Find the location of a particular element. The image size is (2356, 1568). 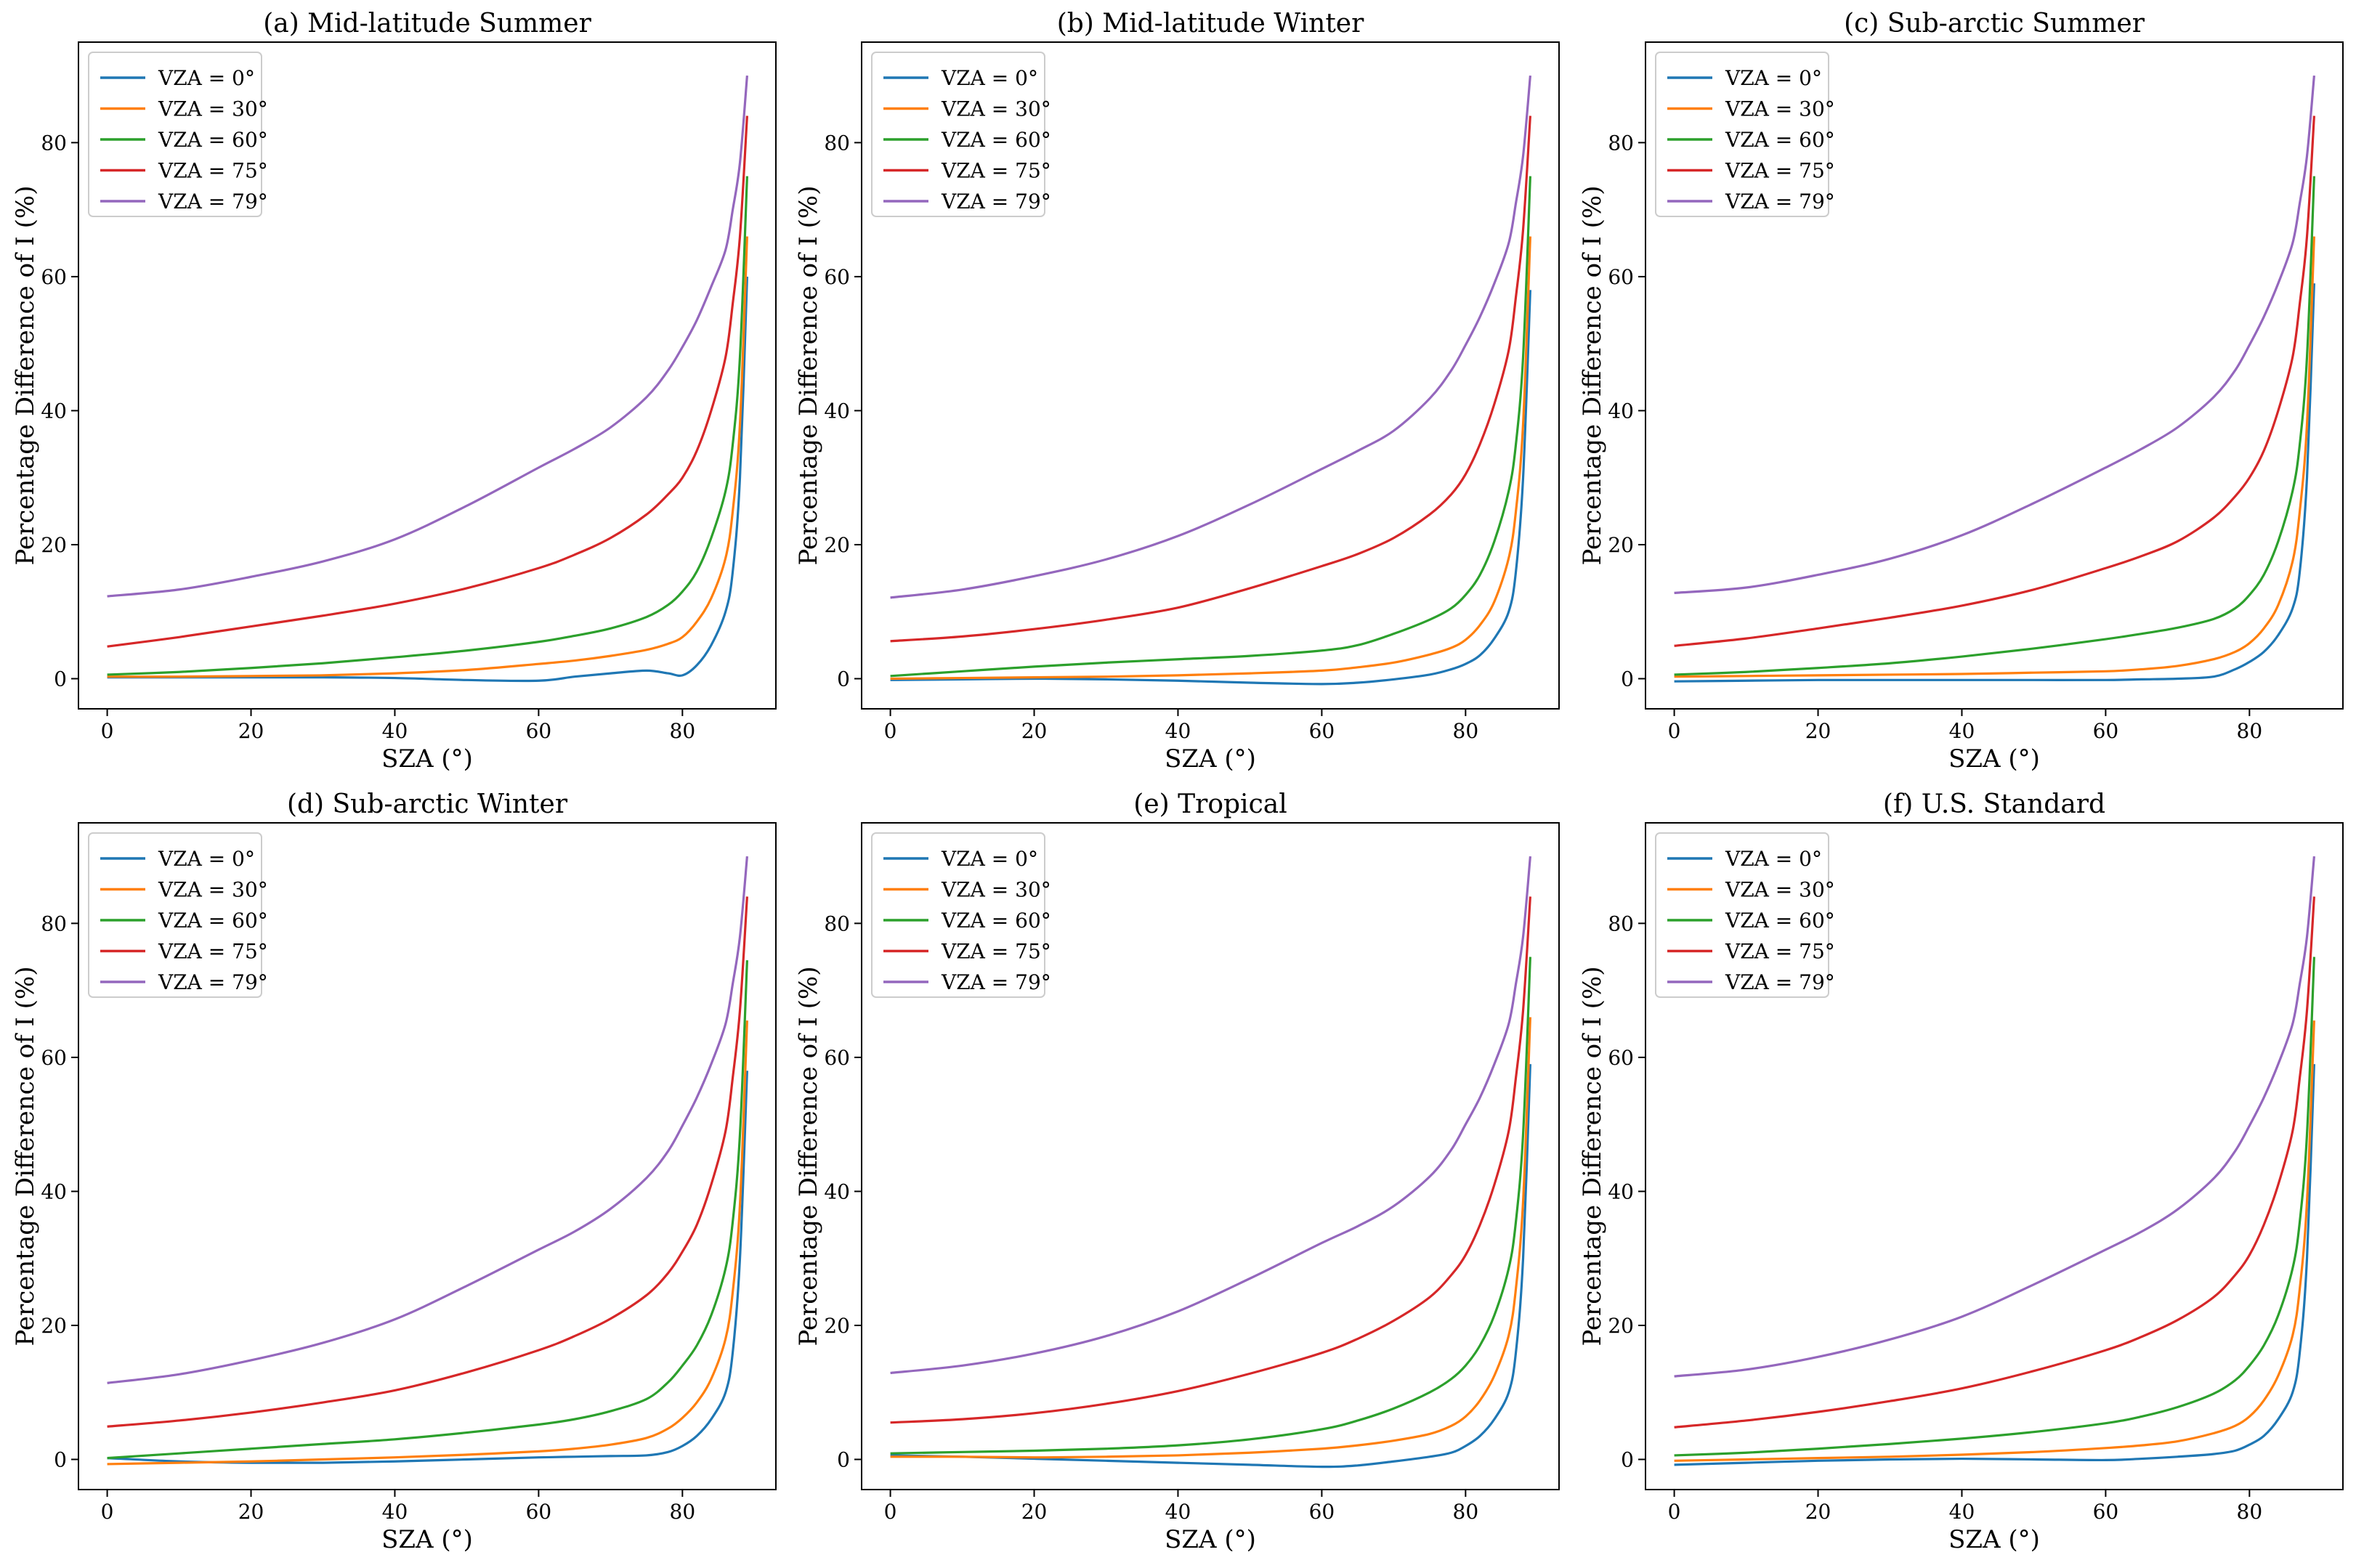

panel-title: (a) Mid-latitude Summer is located at coordinates (427, 23).